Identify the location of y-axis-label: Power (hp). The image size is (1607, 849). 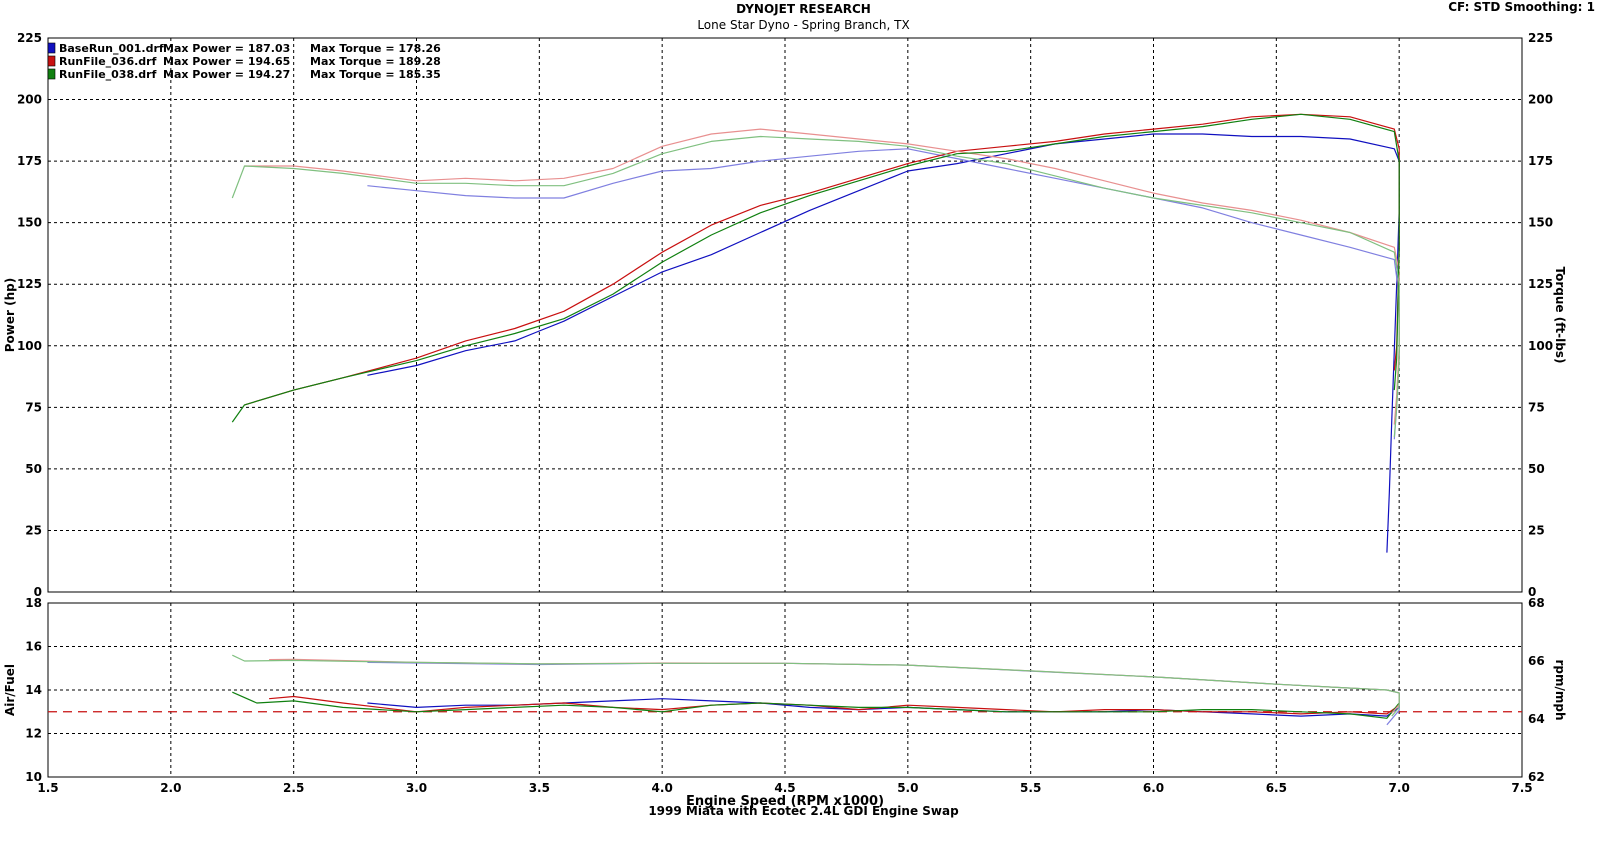
(10, 315).